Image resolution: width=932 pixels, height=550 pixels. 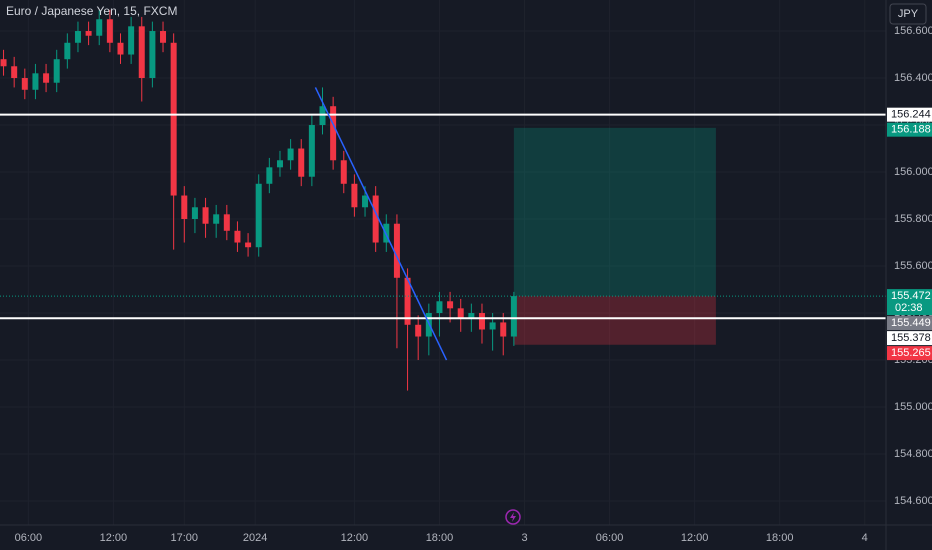 What do you see at coordinates (614, 320) in the screenshot?
I see `stop-loss-zone` at bounding box center [614, 320].